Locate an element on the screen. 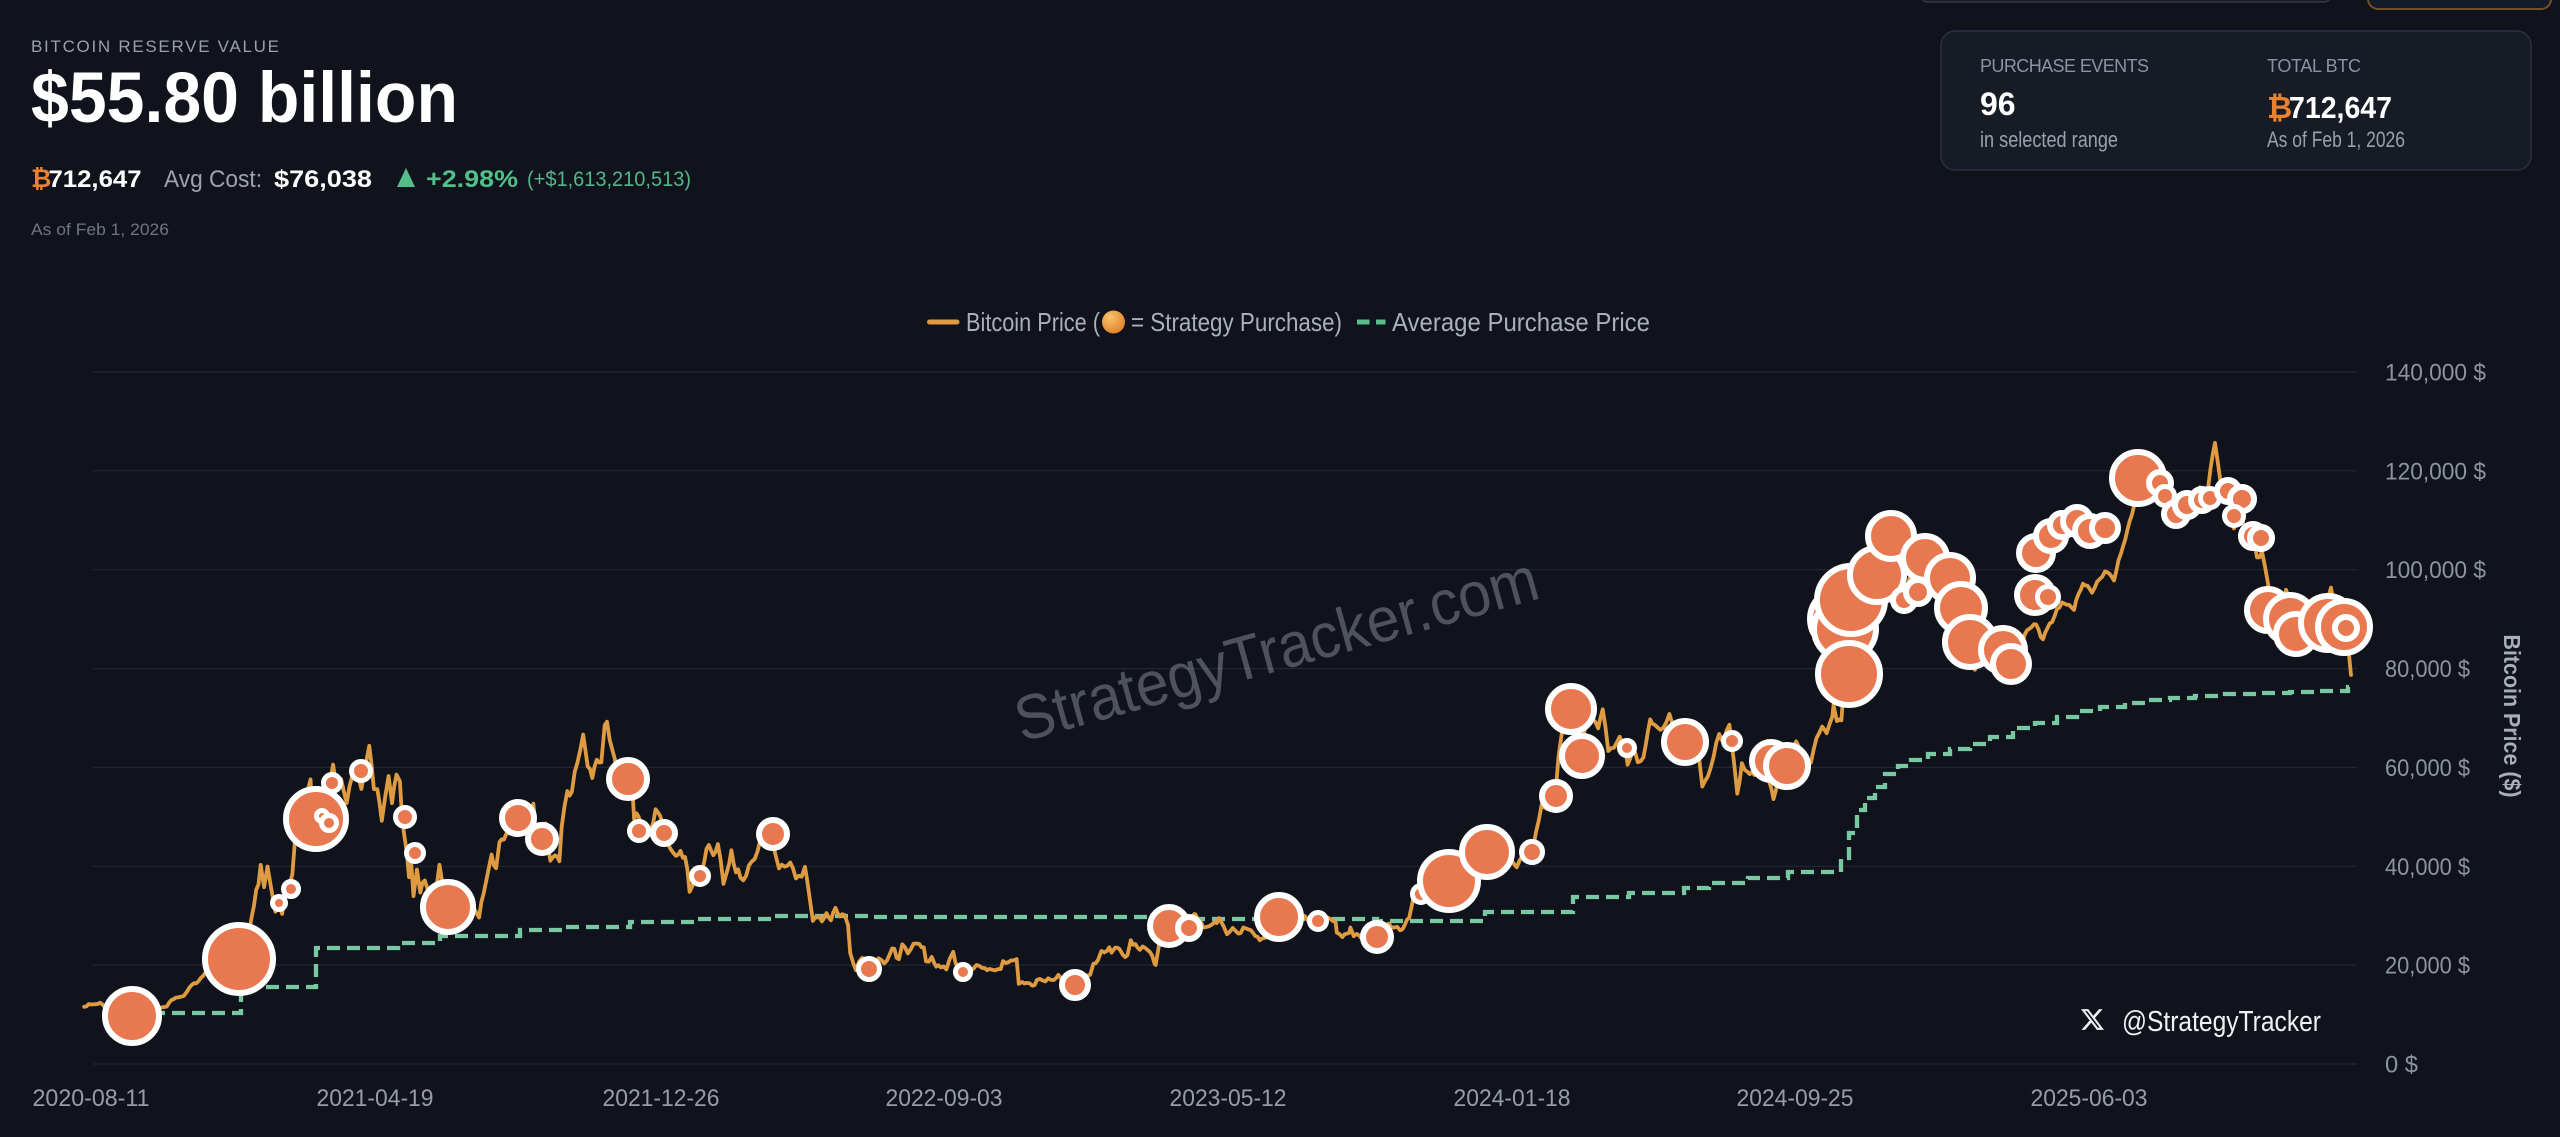  svg-text: Avg Cost: is located at coordinates (213, 179).